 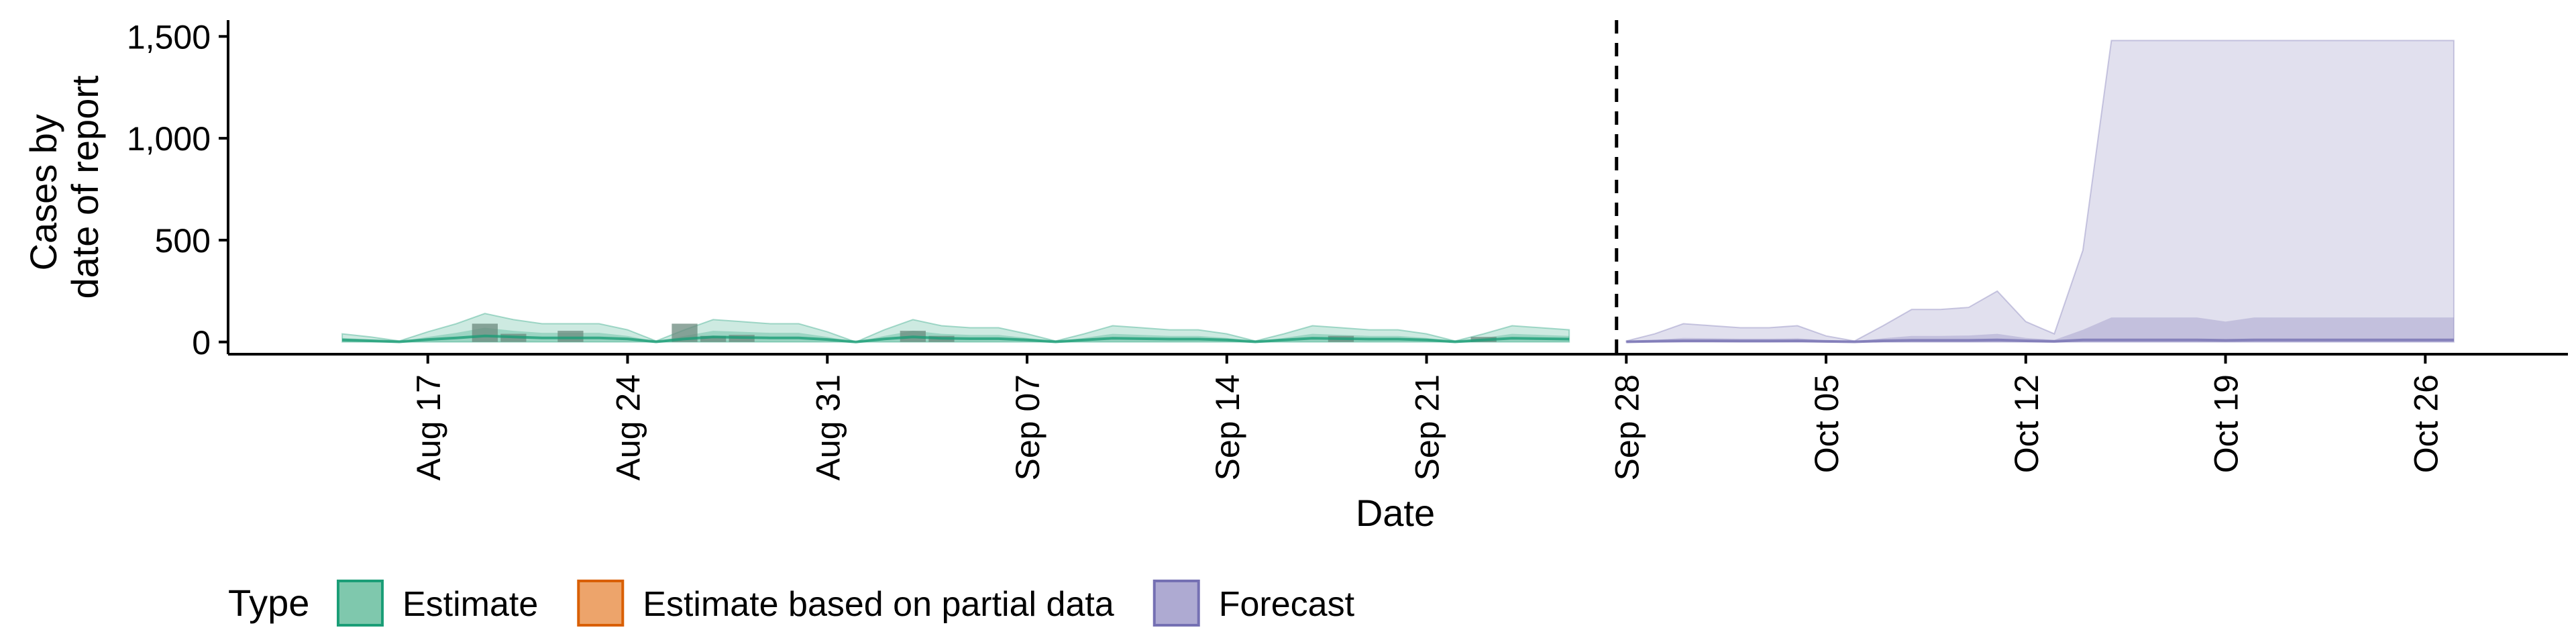 I want to click on x-tick-label-2: Aug 31, so click(x=828, y=427).